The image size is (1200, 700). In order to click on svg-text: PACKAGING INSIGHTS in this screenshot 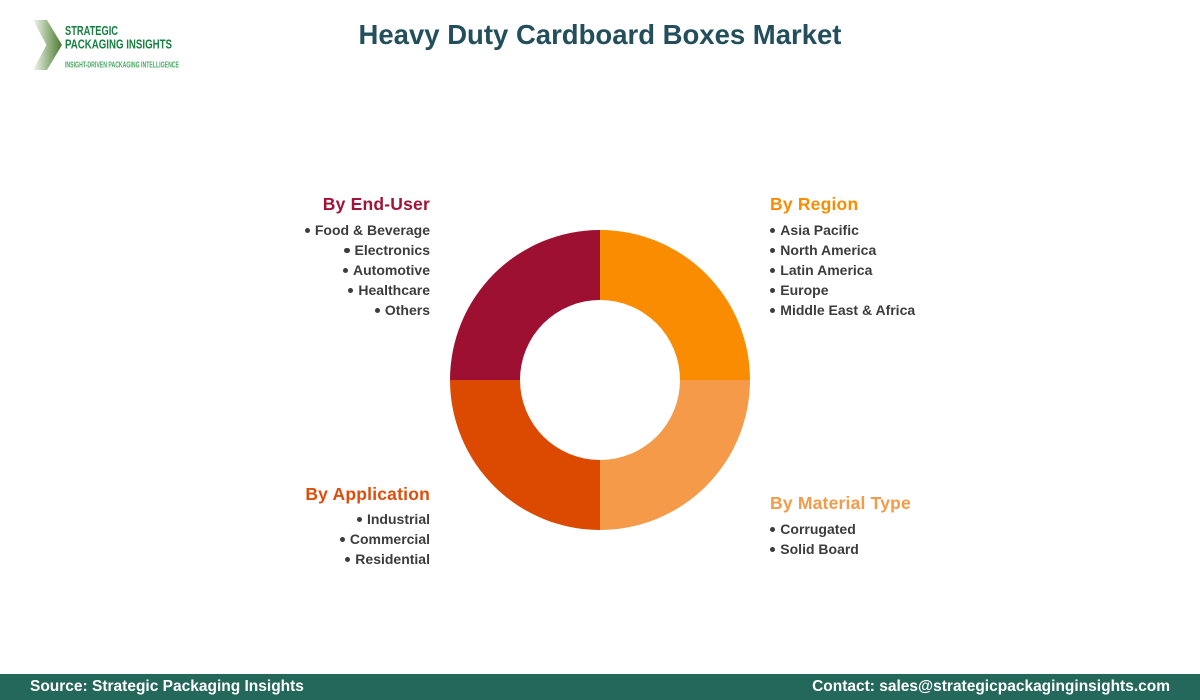, I will do `click(118, 44)`.